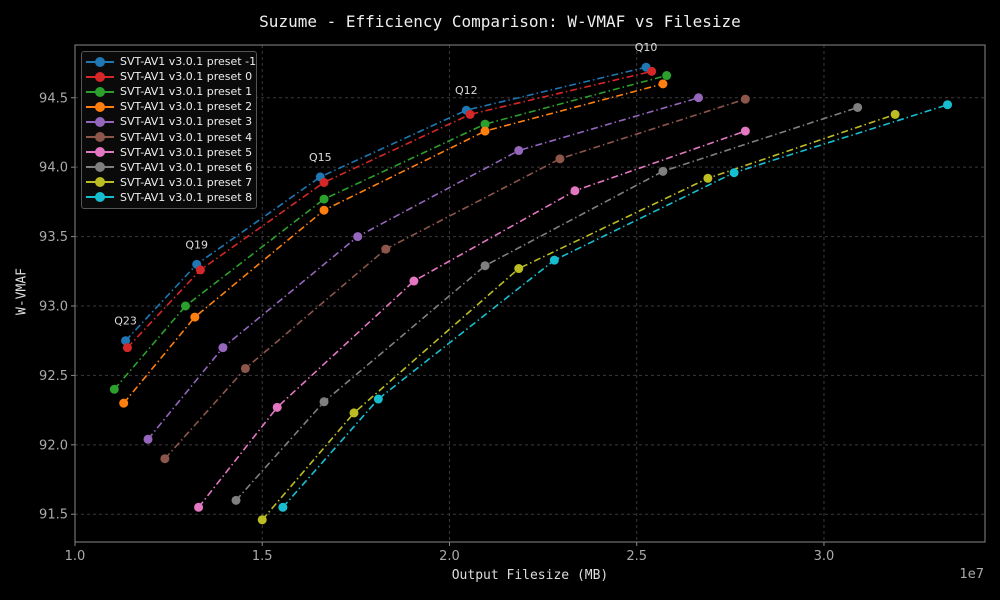  Describe the element at coordinates (186, 197) in the screenshot. I see `legend-label: SVT-AV1 v3.0.1 preset 8` at that location.